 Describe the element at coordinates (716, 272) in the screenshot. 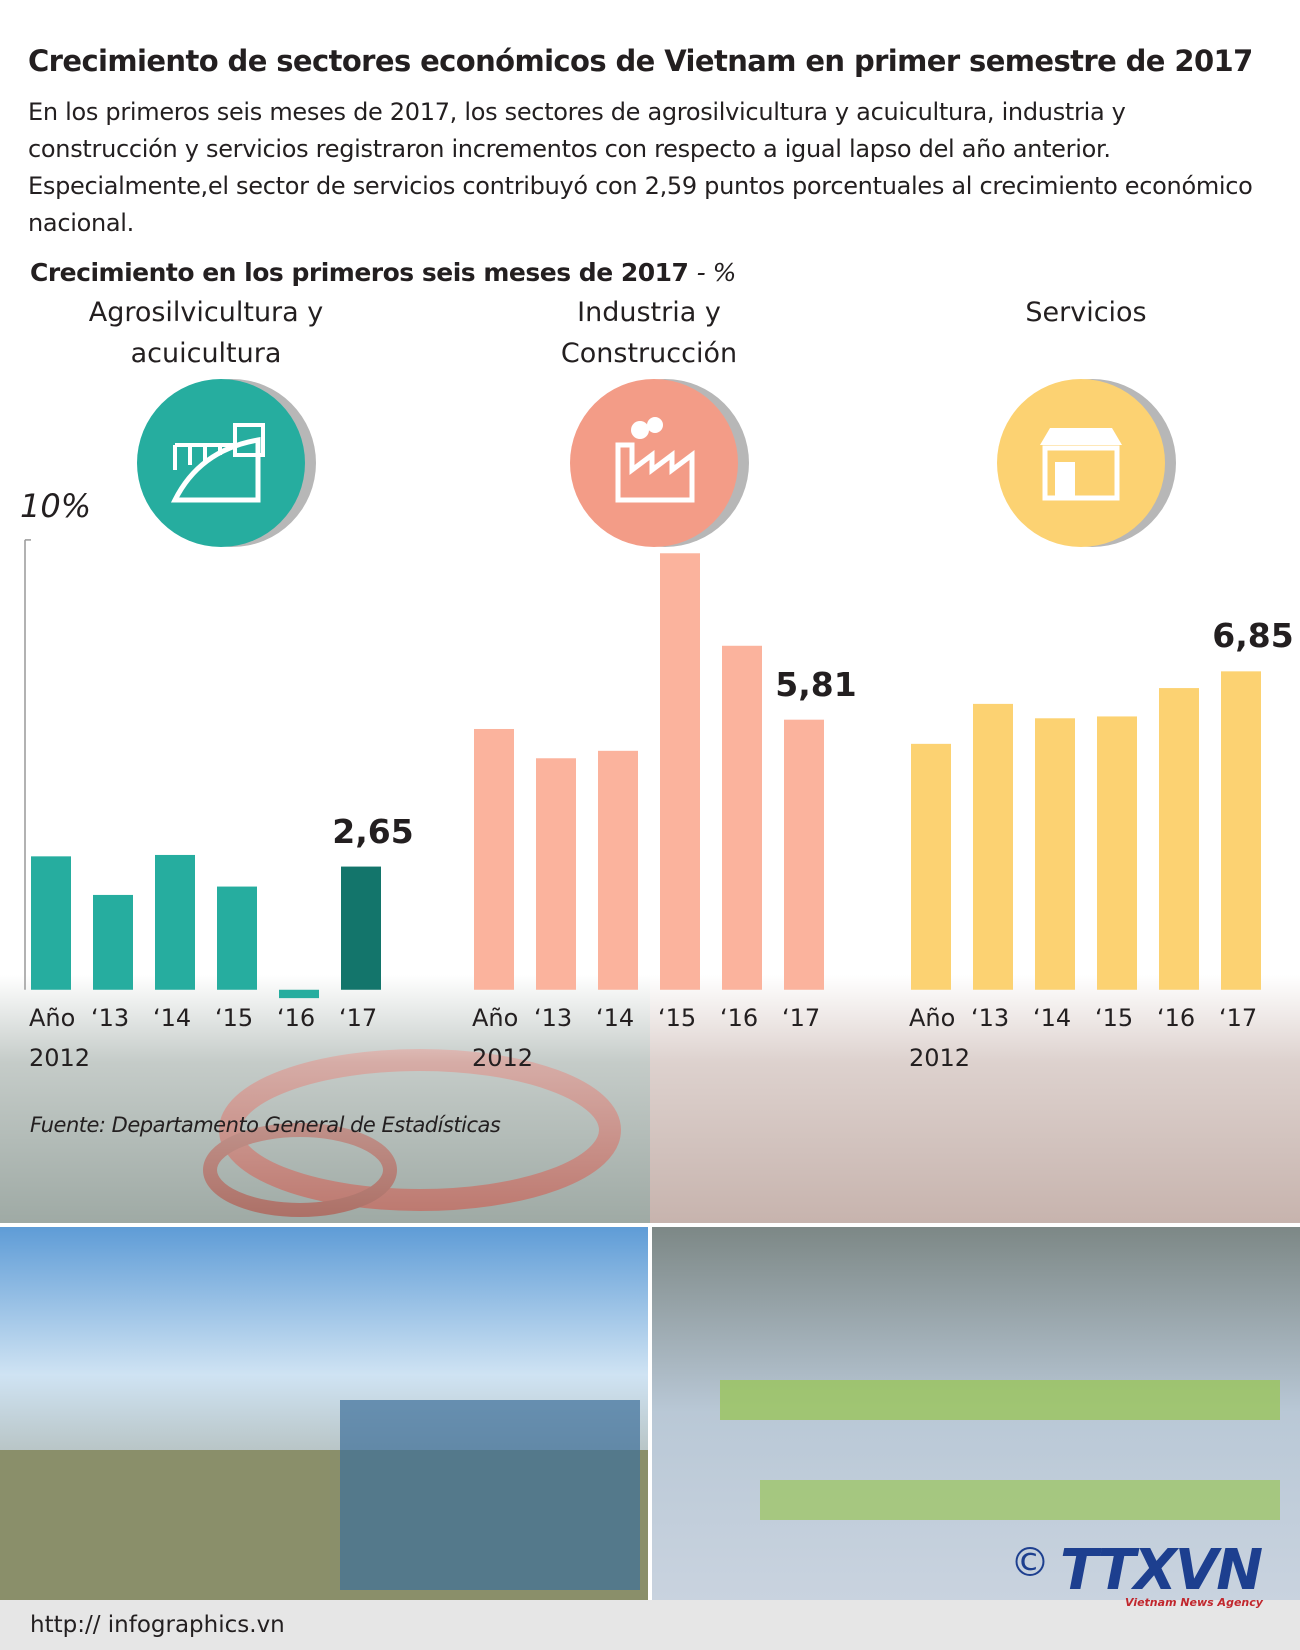

I see `chart-heading-unit: - %` at that location.